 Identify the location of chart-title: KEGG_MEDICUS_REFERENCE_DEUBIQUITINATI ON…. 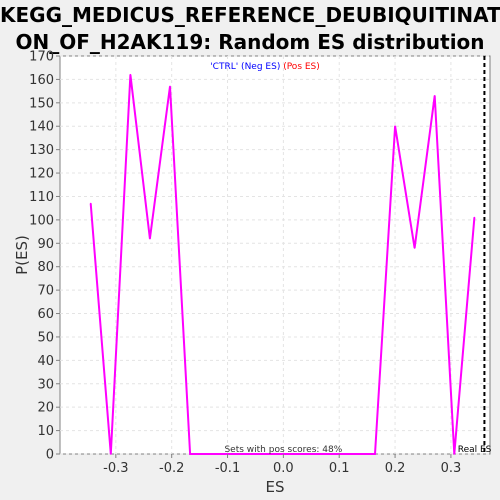
(250, 28).